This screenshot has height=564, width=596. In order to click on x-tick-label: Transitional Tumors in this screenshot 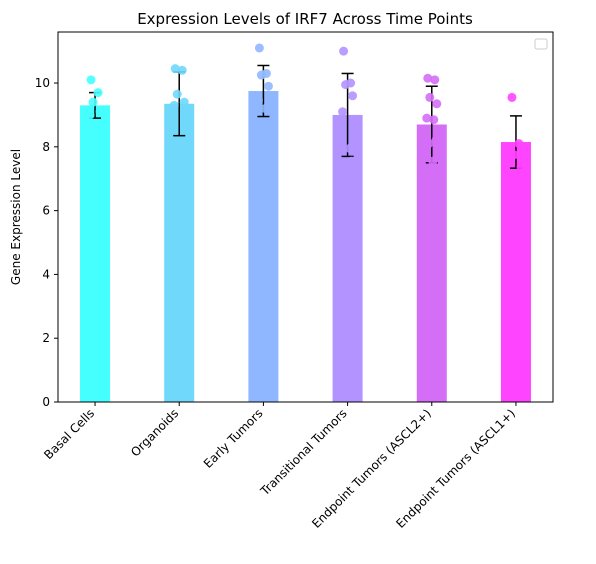, I will do `click(303, 452)`.